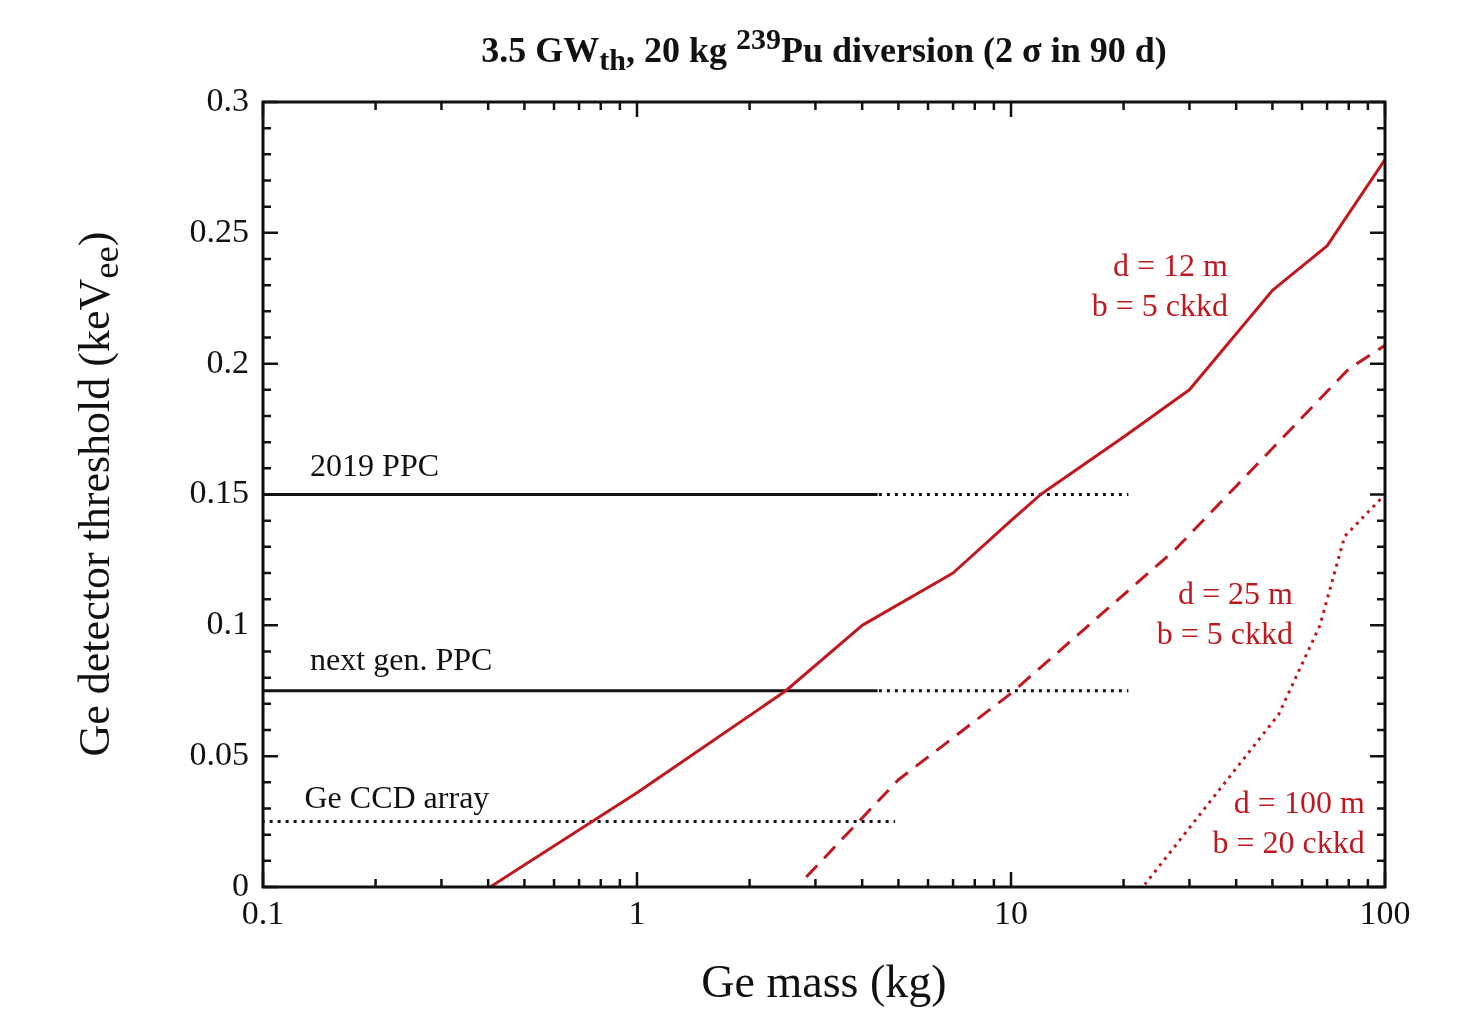 Image resolution: width=1466 pixels, height=1017 pixels. What do you see at coordinates (1288, 822) in the screenshot?
I see `series-label: d = 100 m b = 20 ckkd` at bounding box center [1288, 822].